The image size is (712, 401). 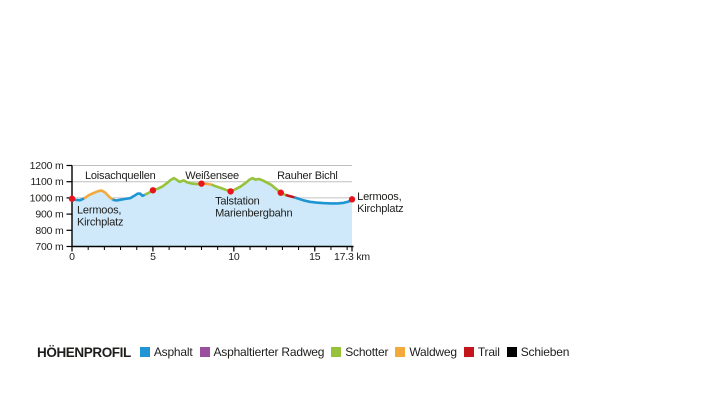 What do you see at coordinates (49, 247) in the screenshot?
I see `y-tick-label: 700 m` at bounding box center [49, 247].